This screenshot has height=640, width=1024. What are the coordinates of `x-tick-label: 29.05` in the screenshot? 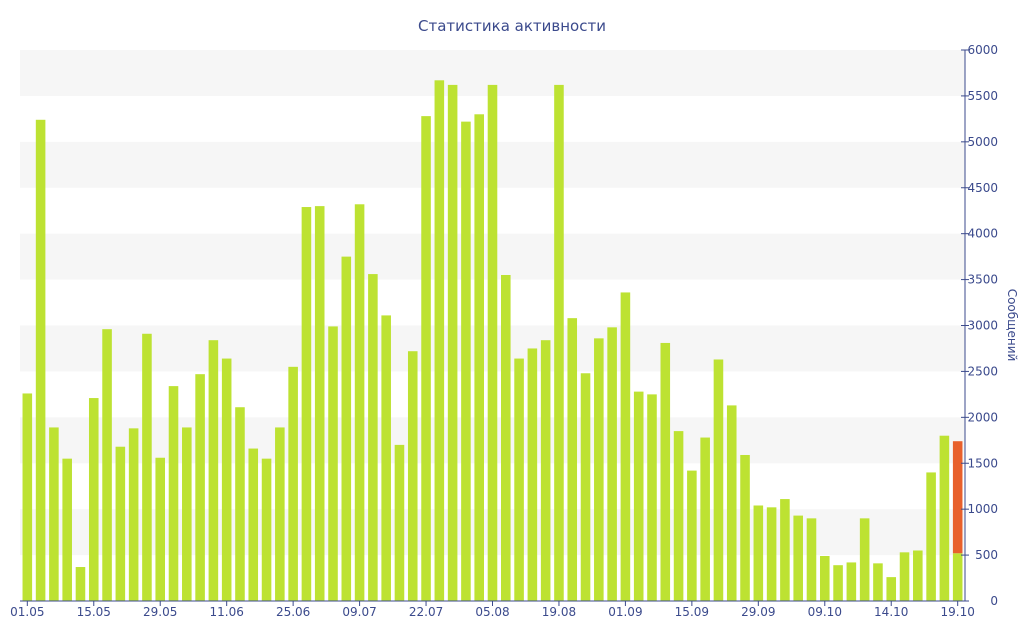 It's located at (160, 612).